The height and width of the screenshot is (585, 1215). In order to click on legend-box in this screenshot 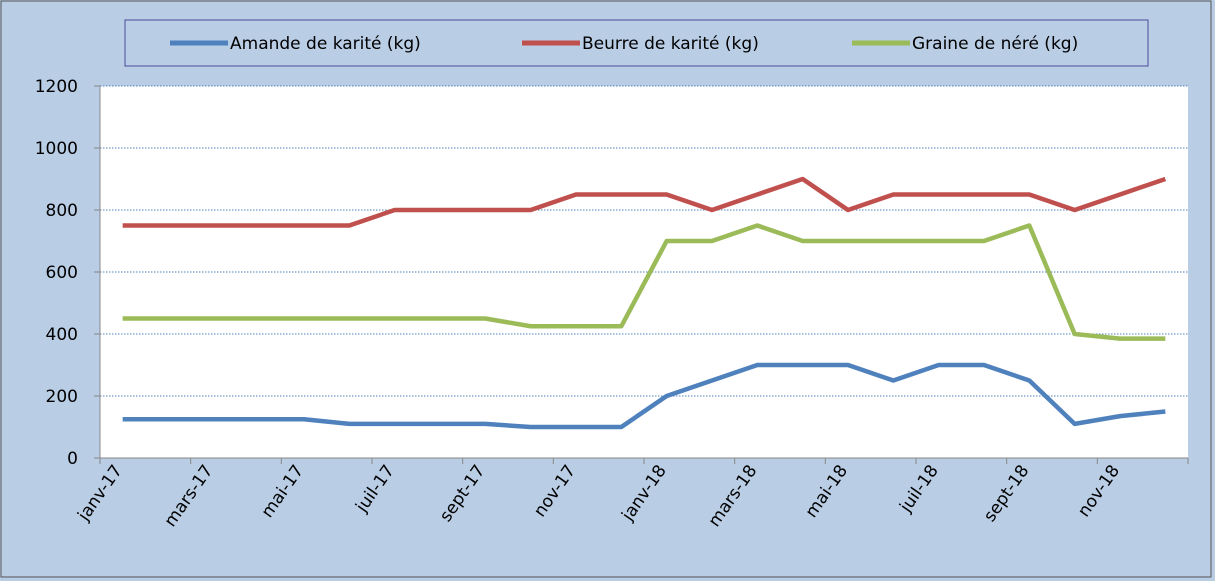, I will do `click(636, 43)`.